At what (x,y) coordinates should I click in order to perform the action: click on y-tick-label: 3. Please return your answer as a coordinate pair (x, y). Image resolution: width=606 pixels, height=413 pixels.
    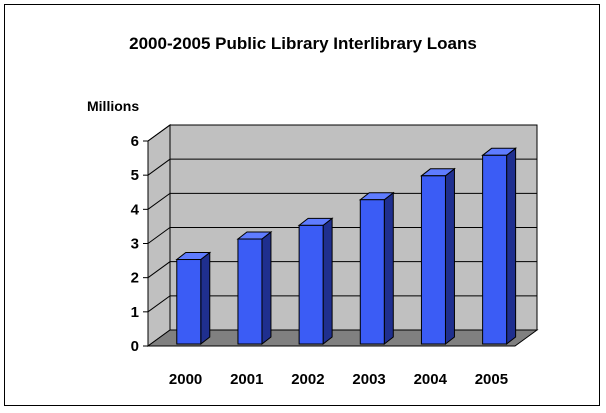
    Looking at the image, I should click on (135, 244).